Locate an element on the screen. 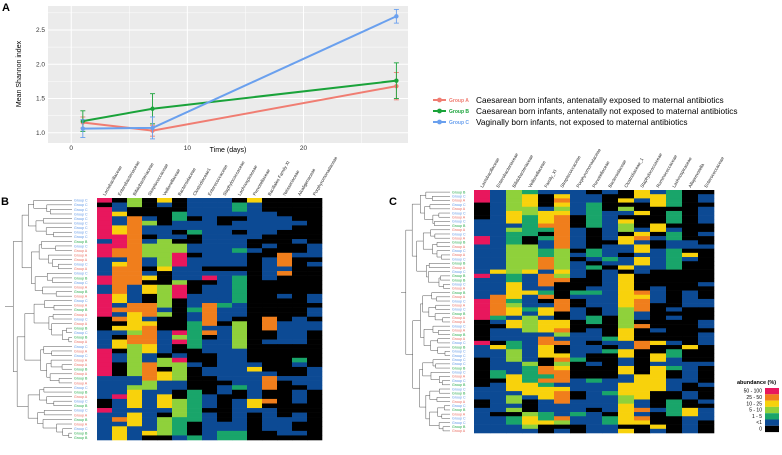 The image size is (782, 455). data-point is located at coordinates (396, 16).